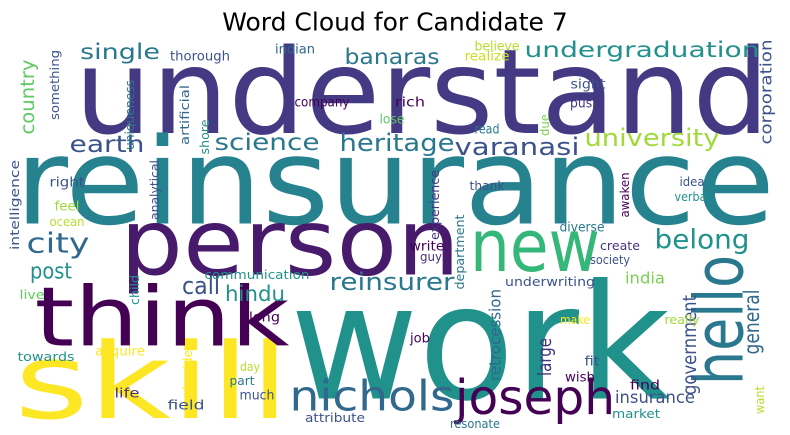 This screenshot has width=790, height=435. What do you see at coordinates (495, 335) in the screenshot?
I see `word: retrocession` at bounding box center [495, 335].